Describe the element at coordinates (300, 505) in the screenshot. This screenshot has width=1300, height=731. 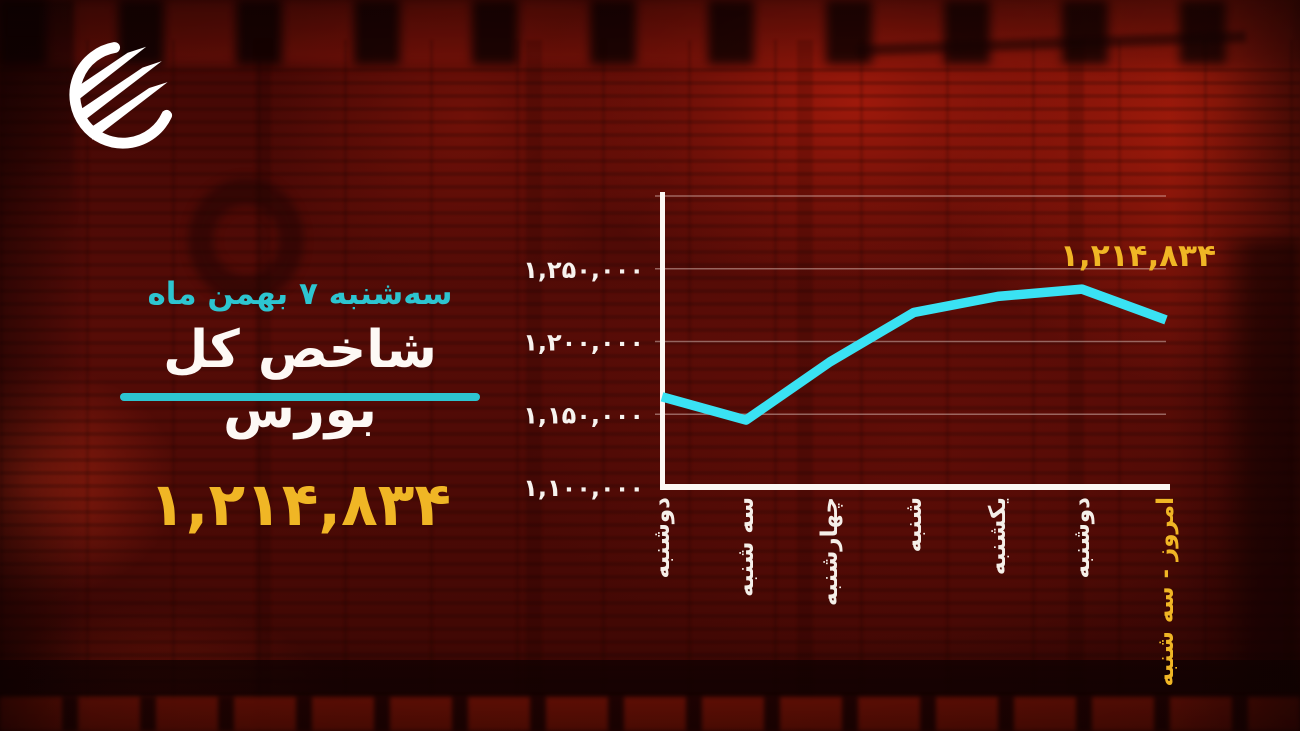
I see `index-value: ۱,۲۱۴,۸۳۴` at that location.